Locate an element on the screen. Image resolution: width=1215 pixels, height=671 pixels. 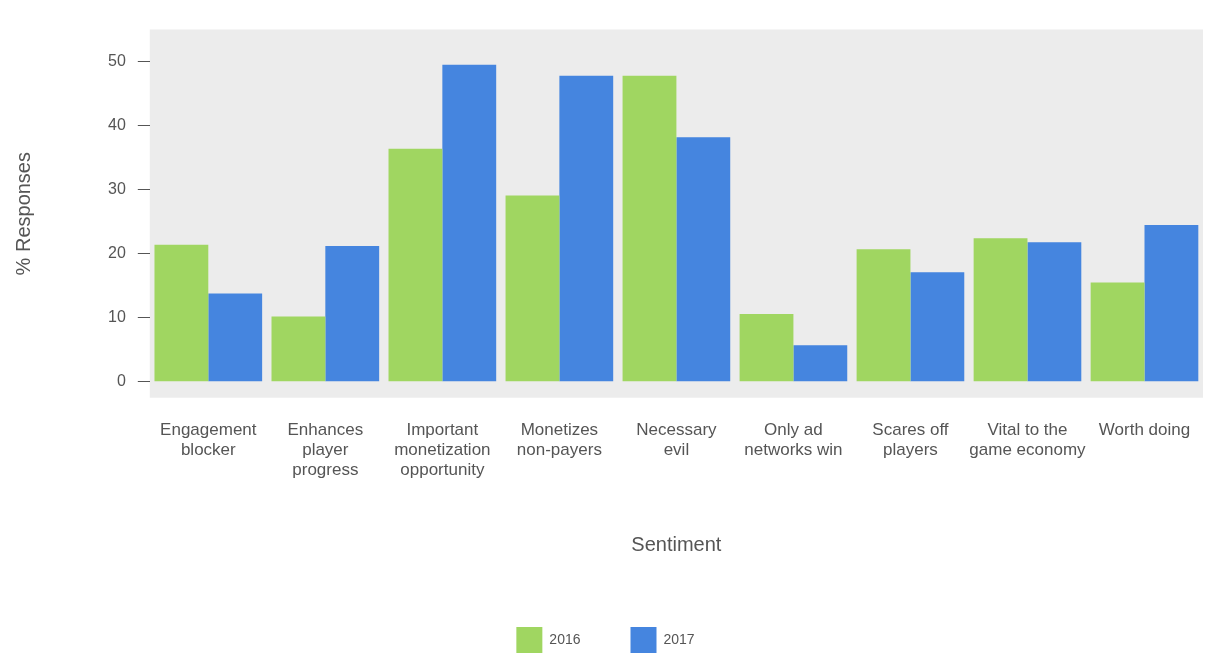
x-tick-label: Monetizes non-payers is located at coordinates (559, 439).